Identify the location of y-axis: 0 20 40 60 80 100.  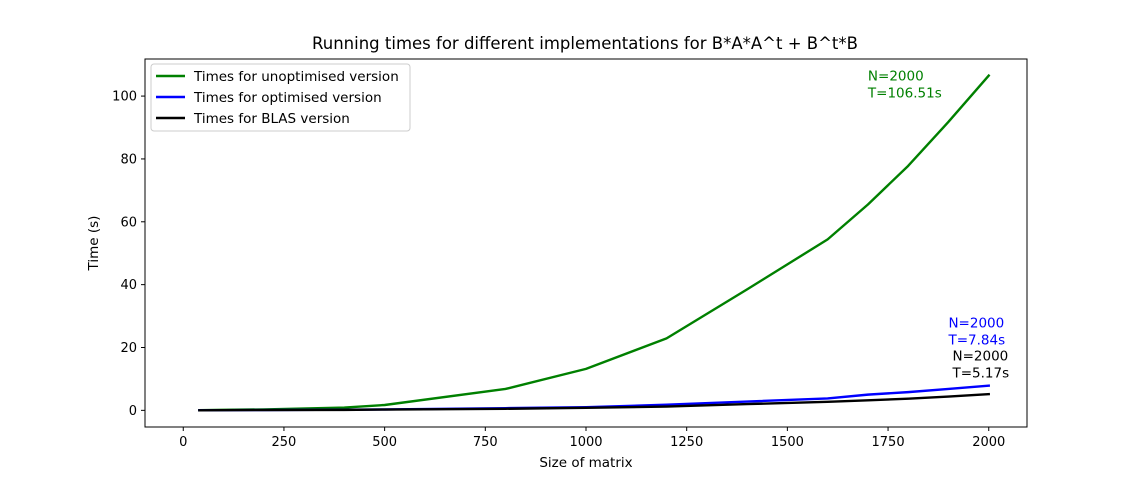
(128, 254).